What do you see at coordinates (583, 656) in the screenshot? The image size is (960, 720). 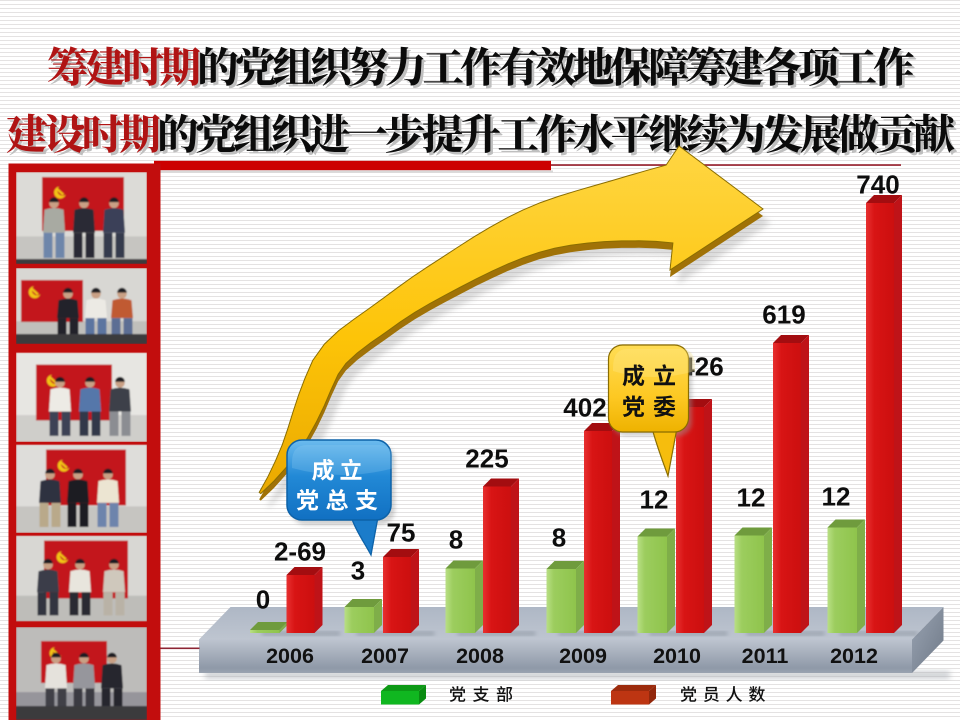 I see `svg-text: 2009` at bounding box center [583, 656].